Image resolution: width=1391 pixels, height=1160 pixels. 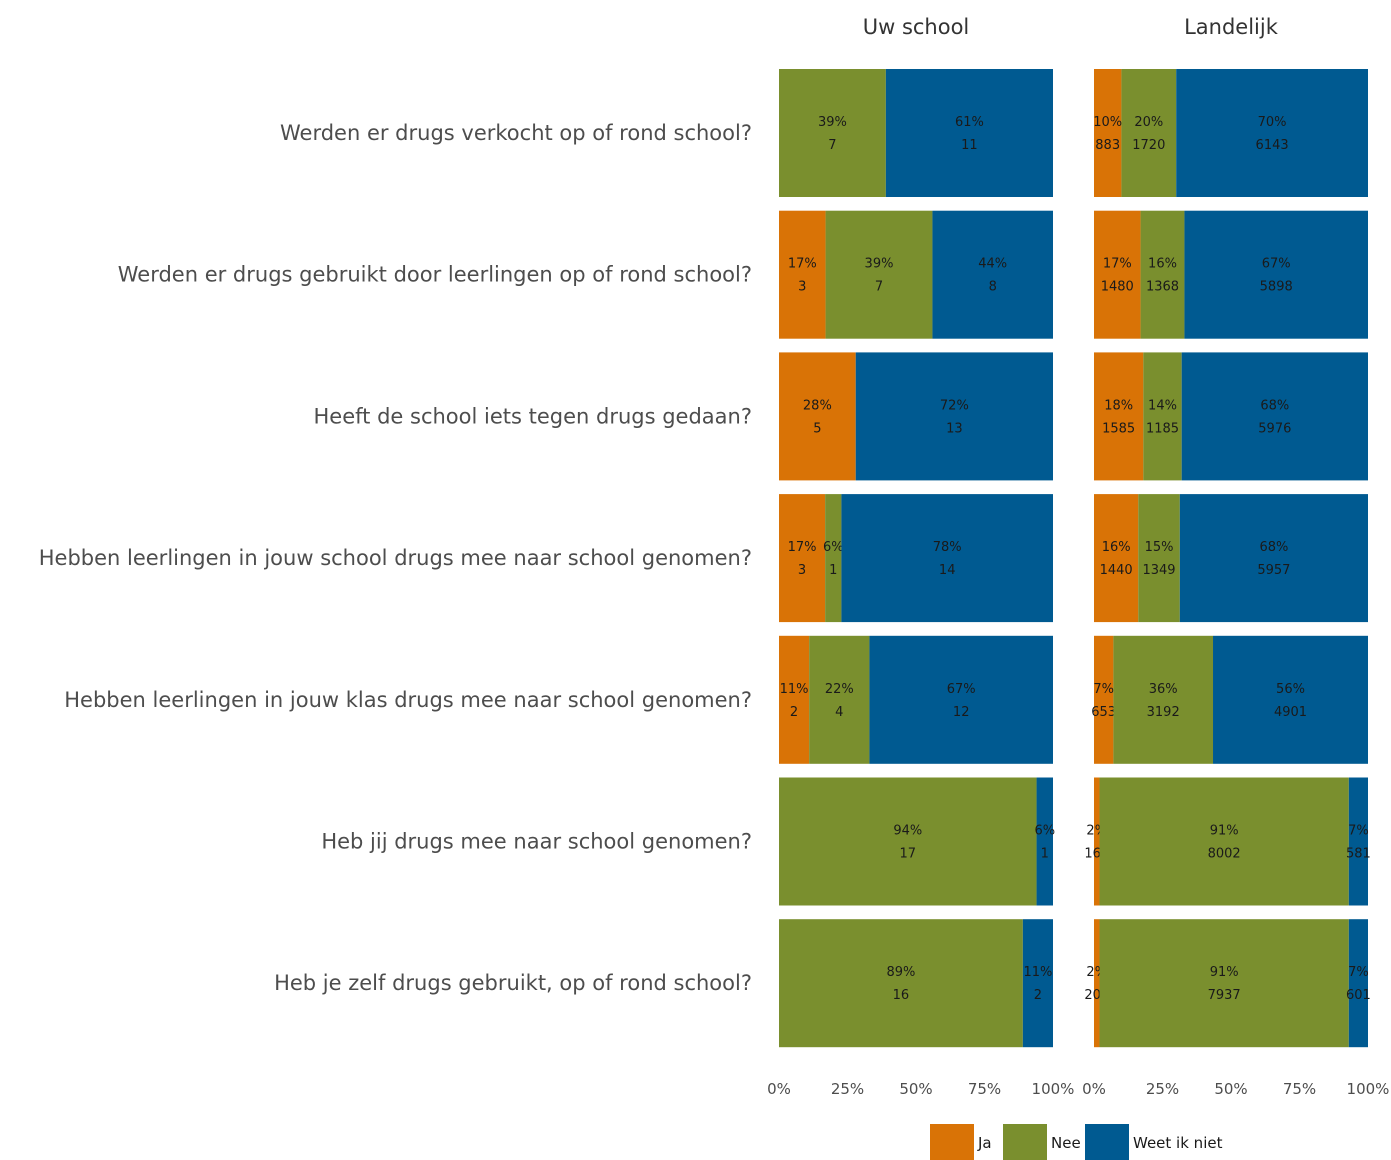 What do you see at coordinates (984, 1143) in the screenshot?
I see `legend-label: Ja` at bounding box center [984, 1143].